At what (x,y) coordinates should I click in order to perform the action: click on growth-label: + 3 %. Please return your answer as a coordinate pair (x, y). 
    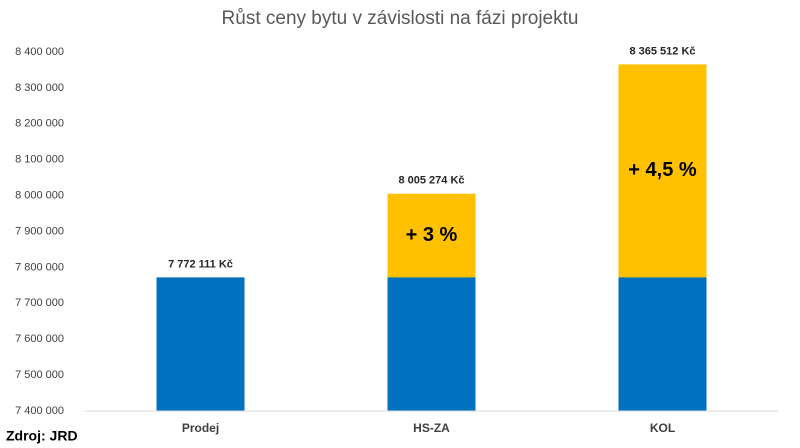
    Looking at the image, I should click on (432, 235).